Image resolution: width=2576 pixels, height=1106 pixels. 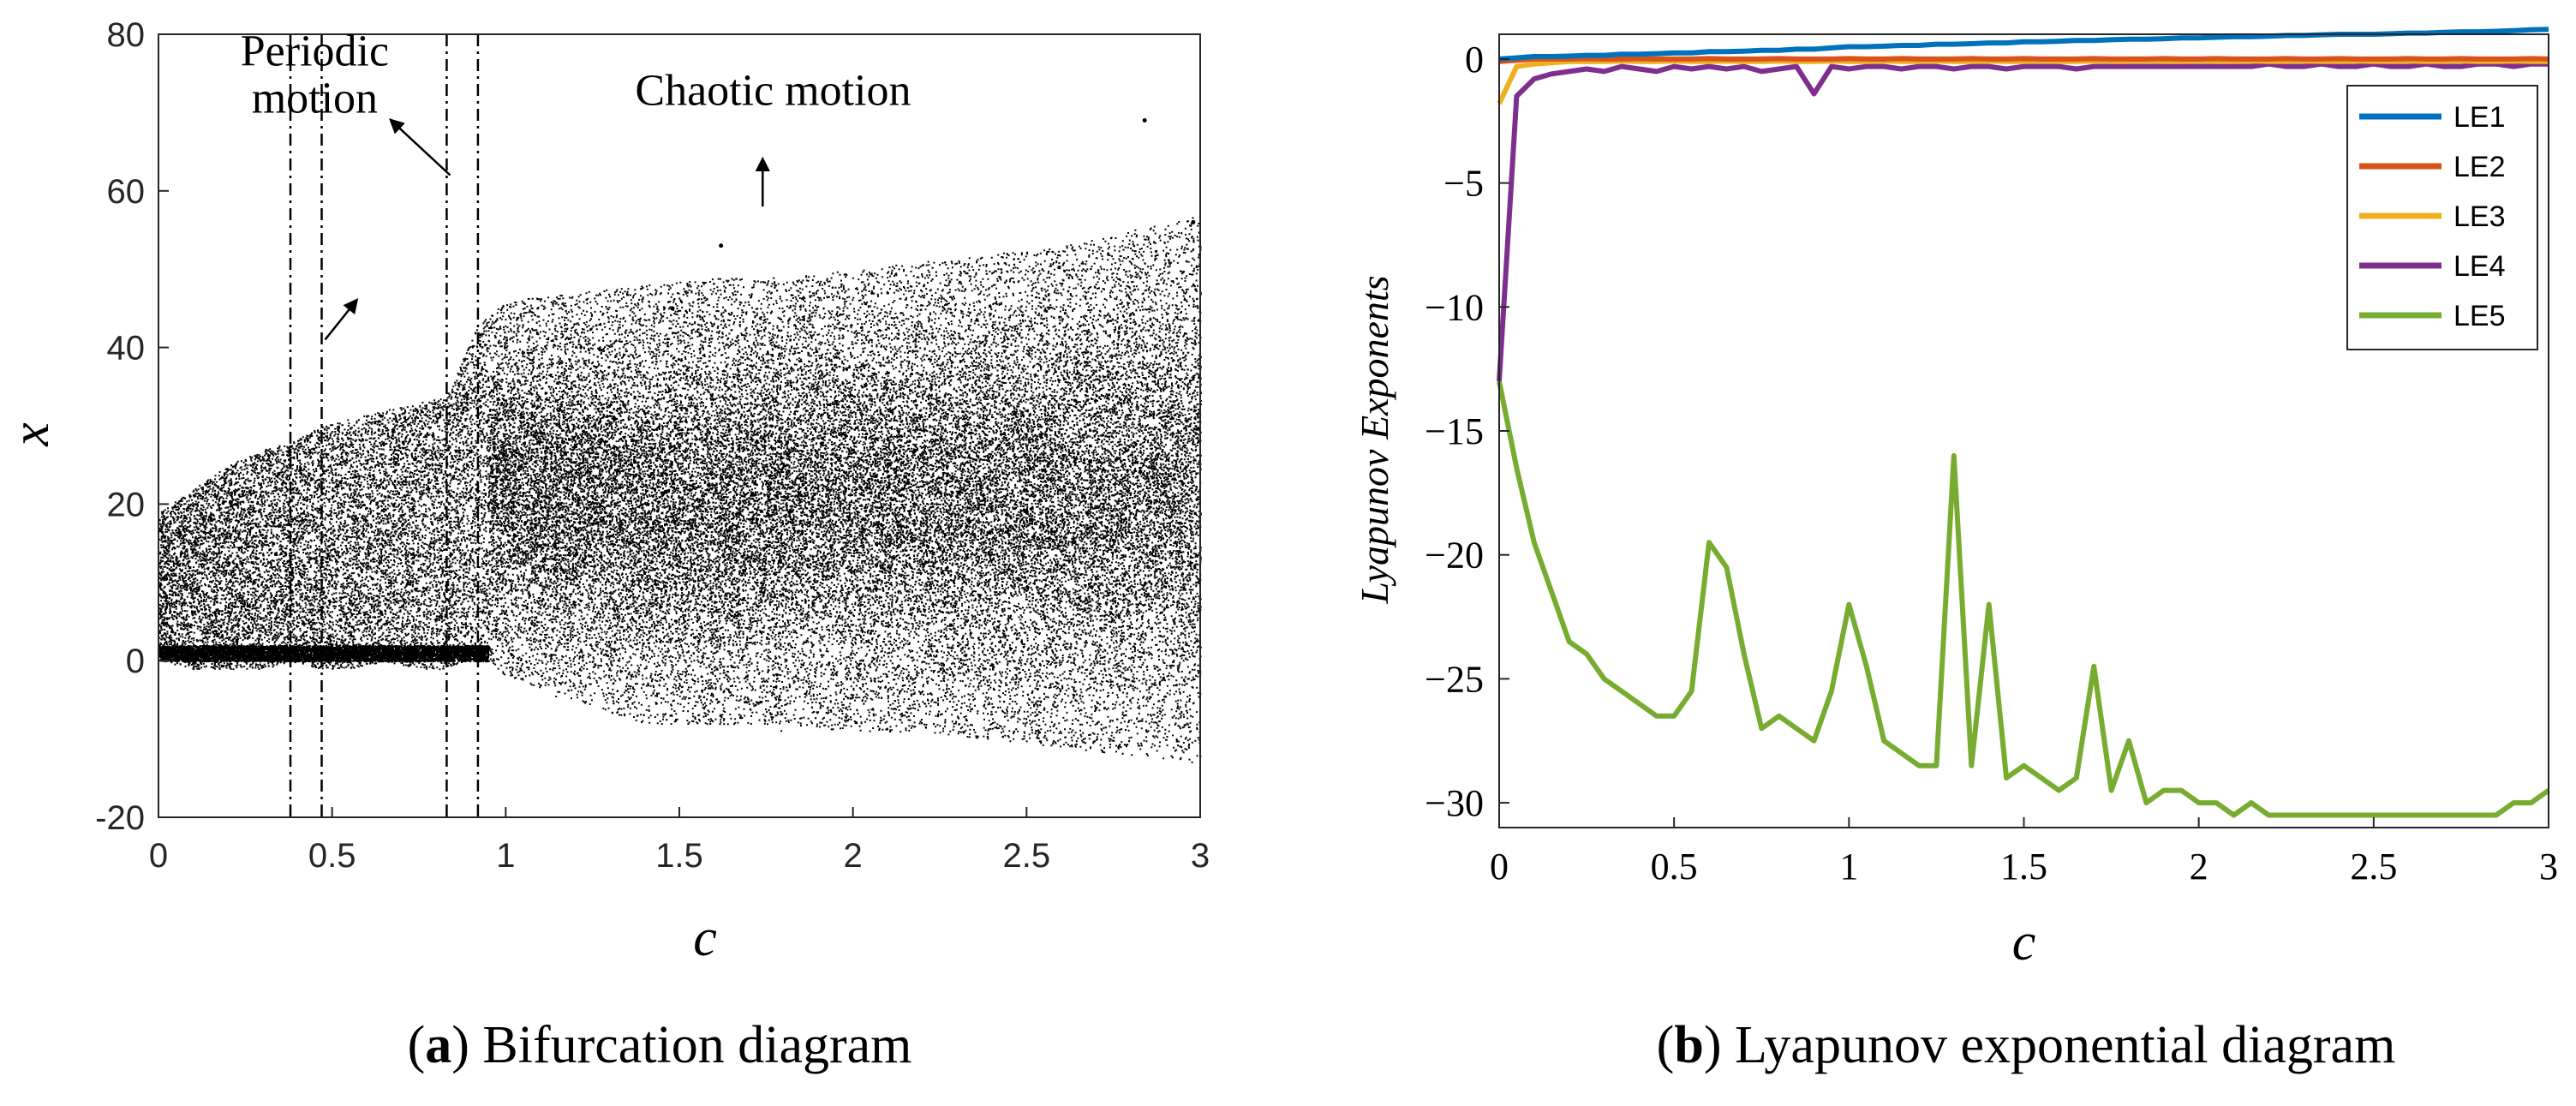 I want to click on b-x-tick-label: 1, so click(x=1849, y=867).